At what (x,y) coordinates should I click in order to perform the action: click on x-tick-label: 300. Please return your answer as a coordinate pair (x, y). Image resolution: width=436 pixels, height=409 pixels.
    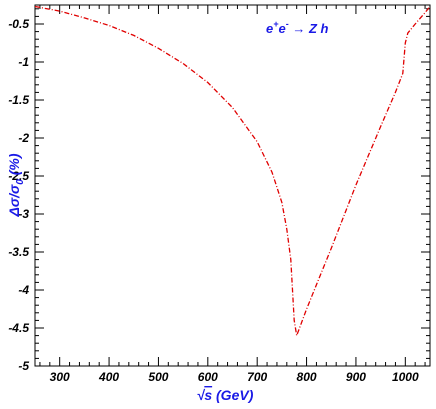
    Looking at the image, I should click on (60, 377).